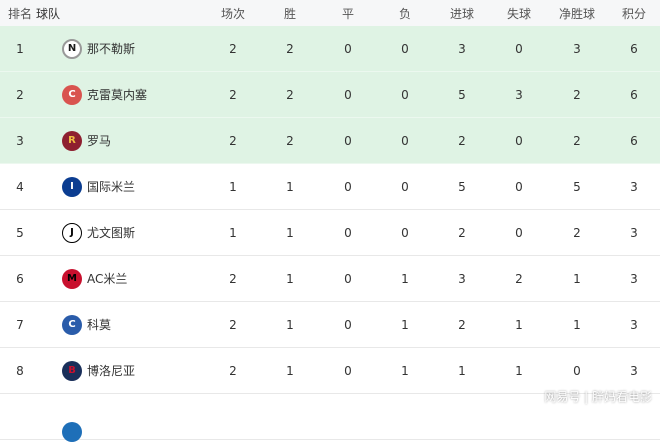 This screenshot has width=660, height=442. I want to click on table-row: 7 C 科莫 2 1 0 1 2 1 1 3, so click(330, 325).